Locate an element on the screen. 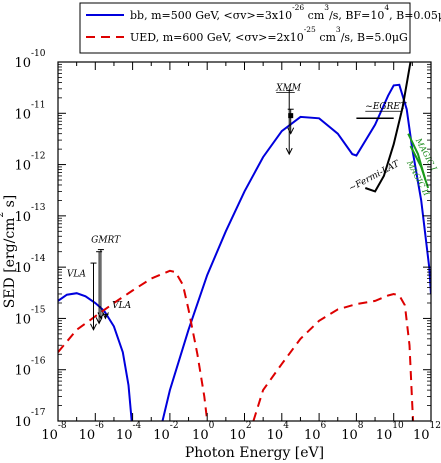 The width and height of the screenshot is (441, 463). legend-box is located at coordinates (245, 28).